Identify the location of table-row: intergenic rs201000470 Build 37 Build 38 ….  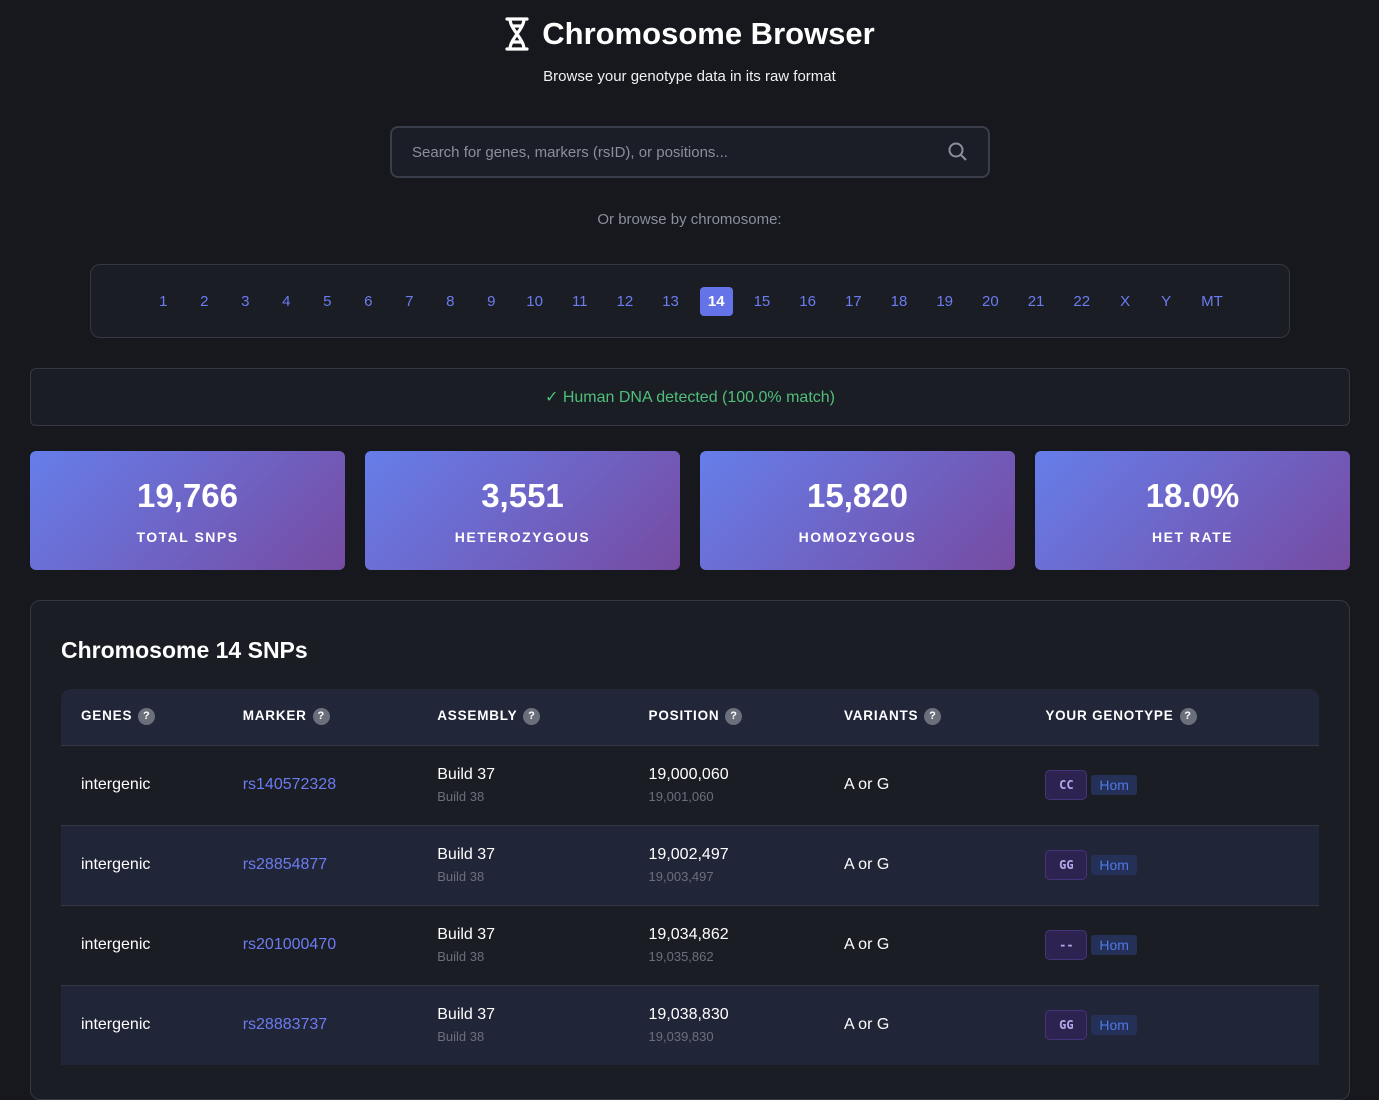
(690, 944).